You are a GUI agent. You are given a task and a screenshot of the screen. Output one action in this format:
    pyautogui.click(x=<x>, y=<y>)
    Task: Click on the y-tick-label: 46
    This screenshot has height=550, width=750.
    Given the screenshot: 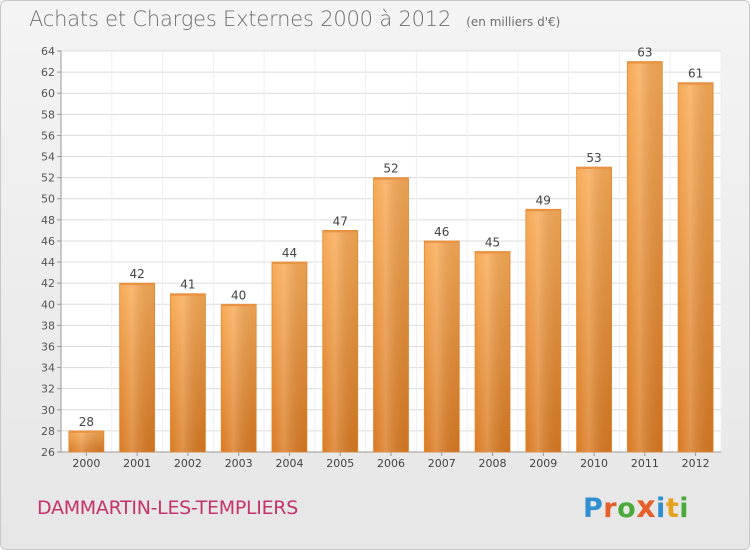 What is the action you would take?
    pyautogui.click(x=48, y=241)
    